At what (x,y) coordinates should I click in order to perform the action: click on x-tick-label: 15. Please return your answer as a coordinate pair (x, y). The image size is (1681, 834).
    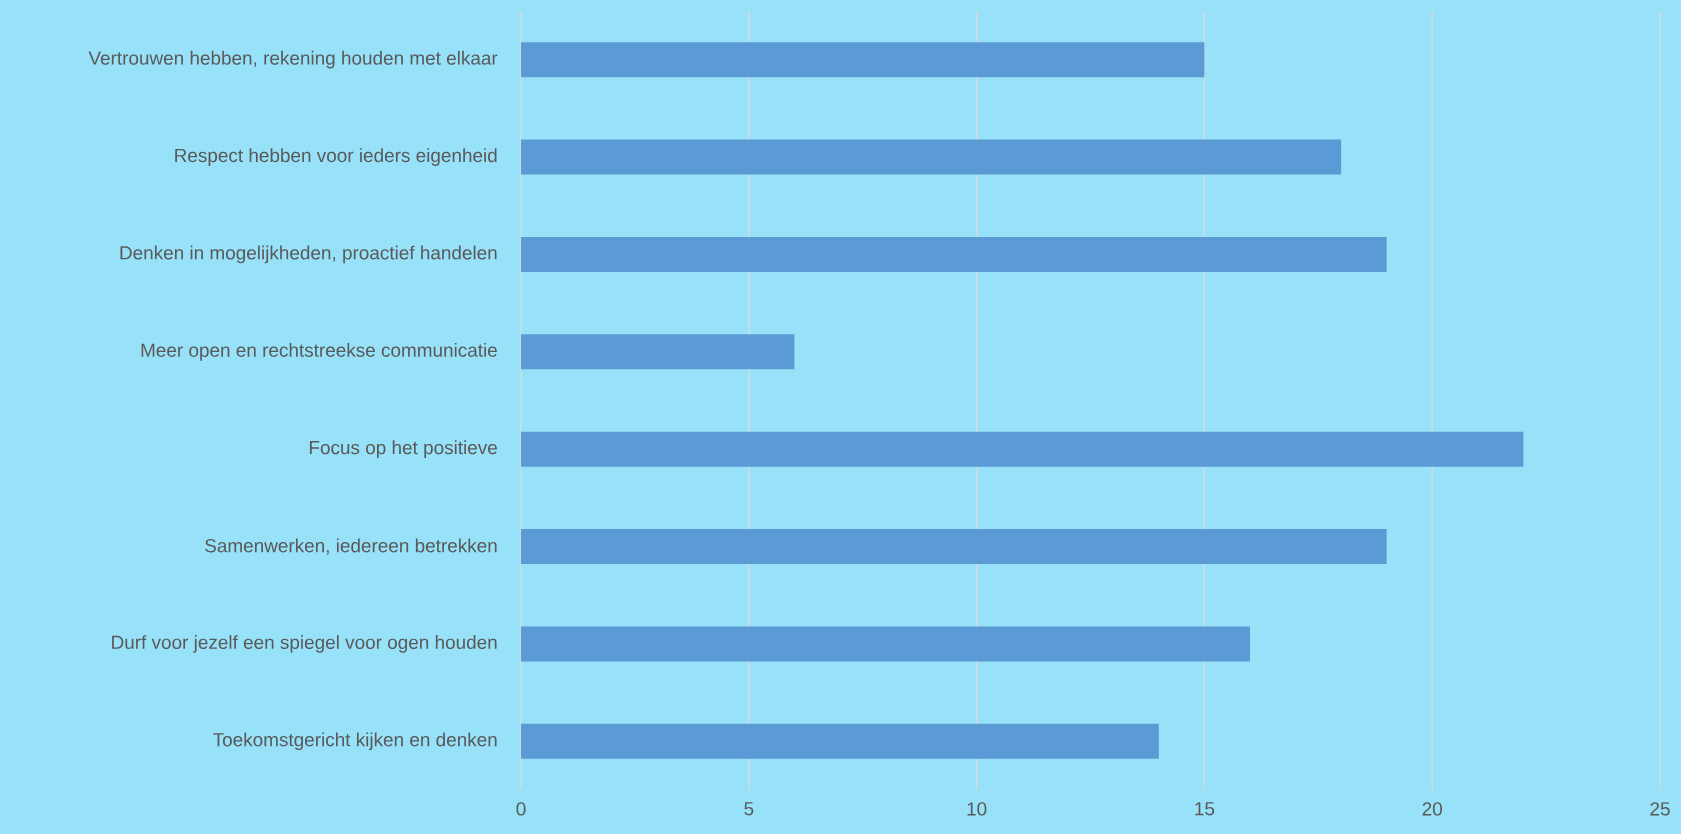
    Looking at the image, I should click on (1205, 809).